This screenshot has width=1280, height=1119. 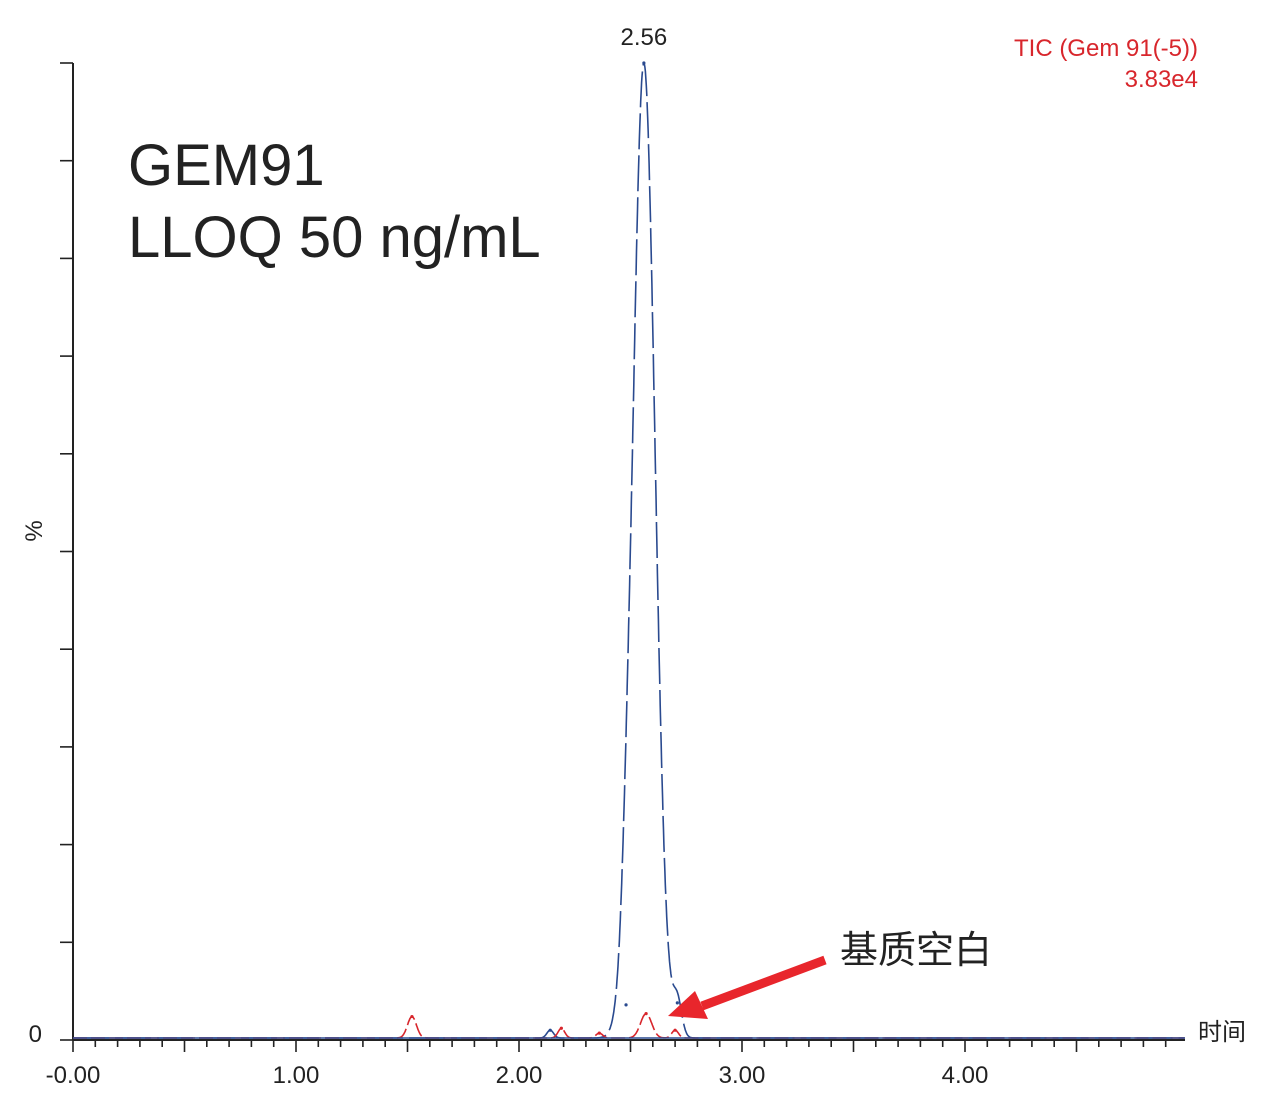 What do you see at coordinates (742, 1075) in the screenshot?
I see `x-tick-label: 3.00` at bounding box center [742, 1075].